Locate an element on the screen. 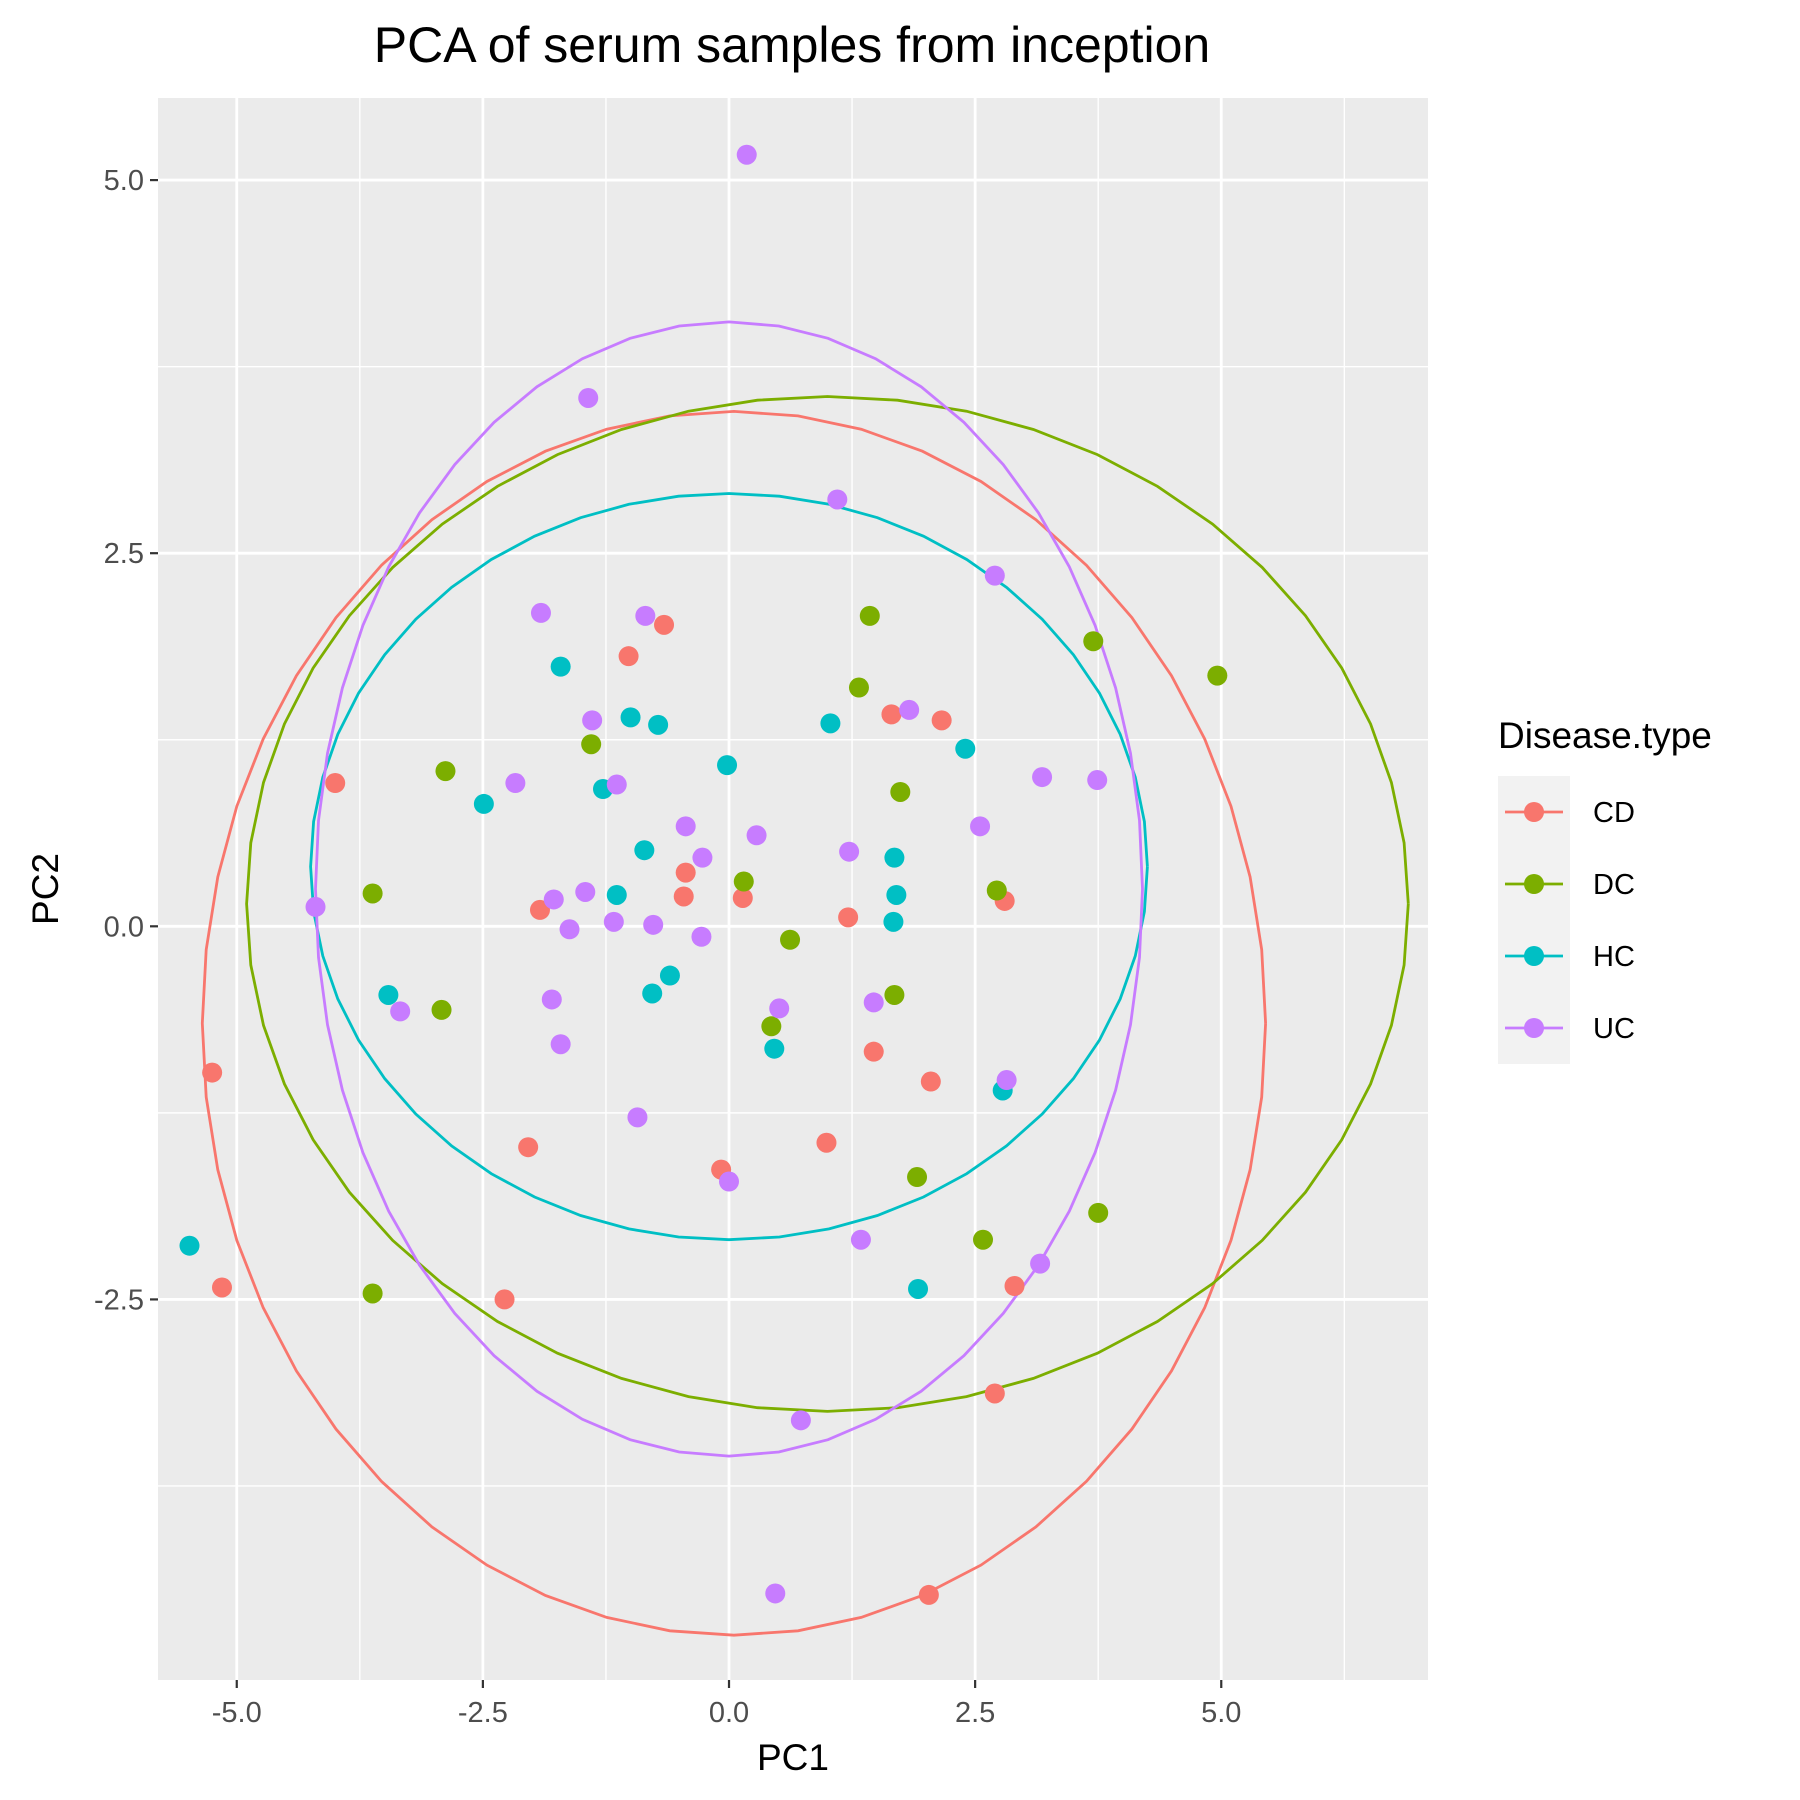  chart-title: PCA of serum samples from inception is located at coordinates (792, 45).